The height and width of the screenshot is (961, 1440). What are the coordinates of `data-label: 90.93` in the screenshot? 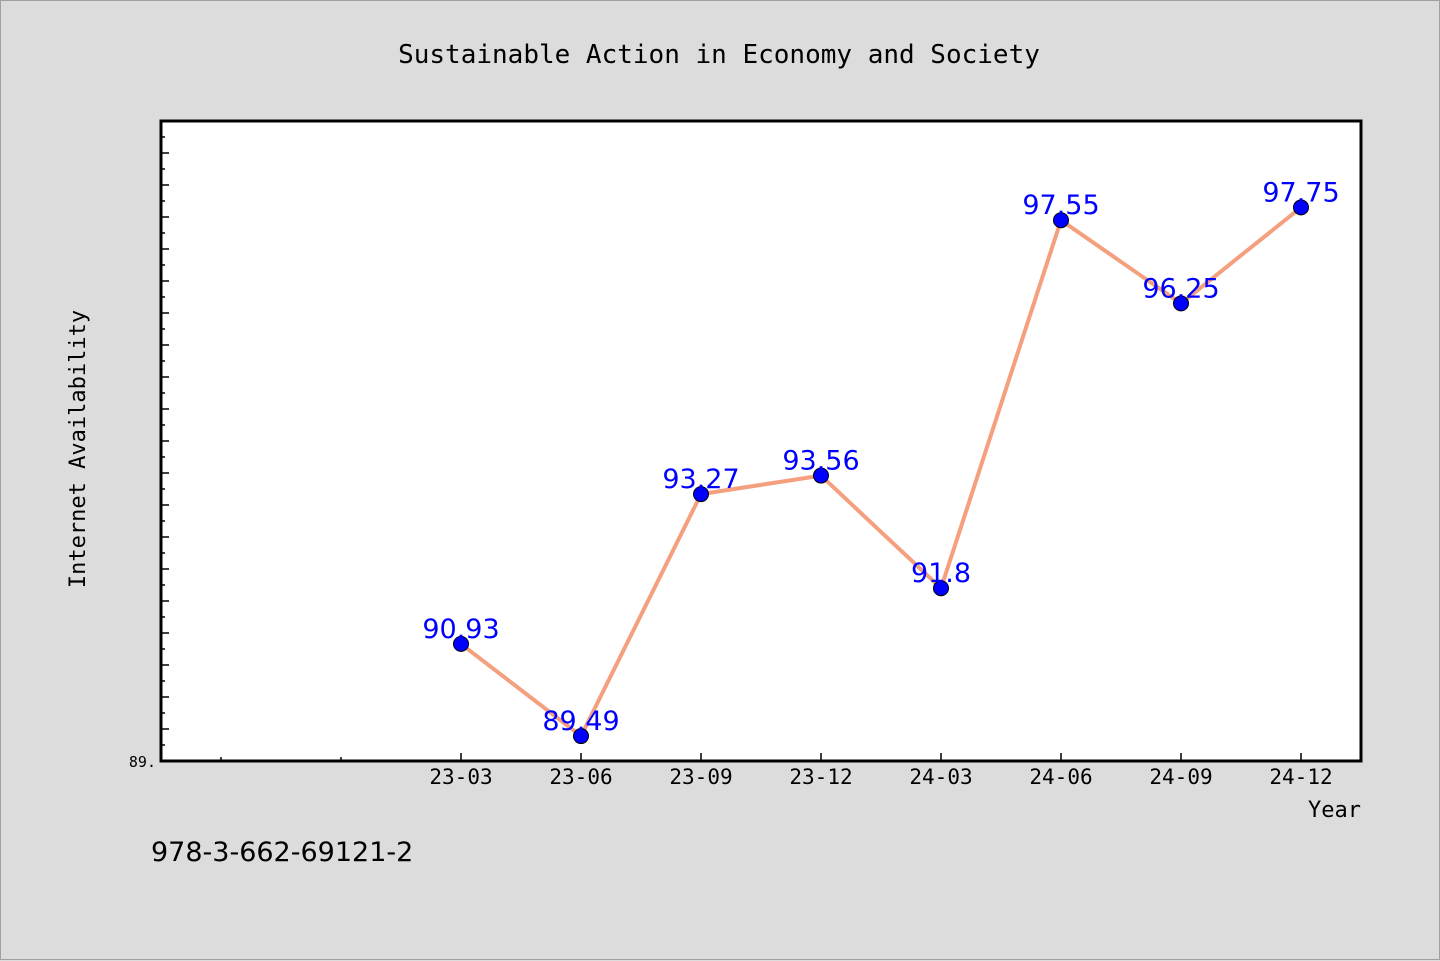 It's located at (460, 629).